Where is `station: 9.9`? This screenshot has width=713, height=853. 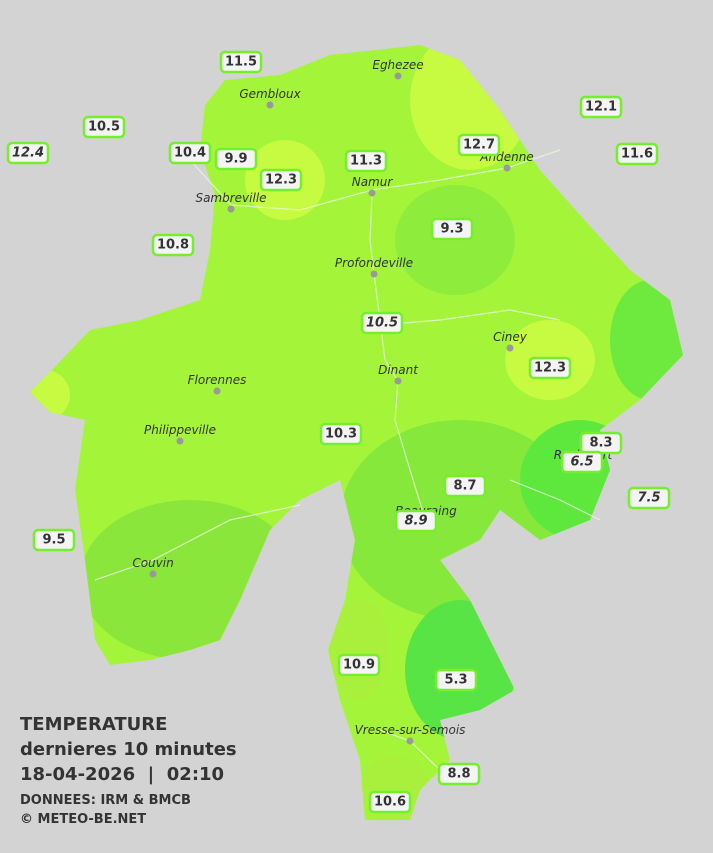
station: 9.9 is located at coordinates (236, 159).